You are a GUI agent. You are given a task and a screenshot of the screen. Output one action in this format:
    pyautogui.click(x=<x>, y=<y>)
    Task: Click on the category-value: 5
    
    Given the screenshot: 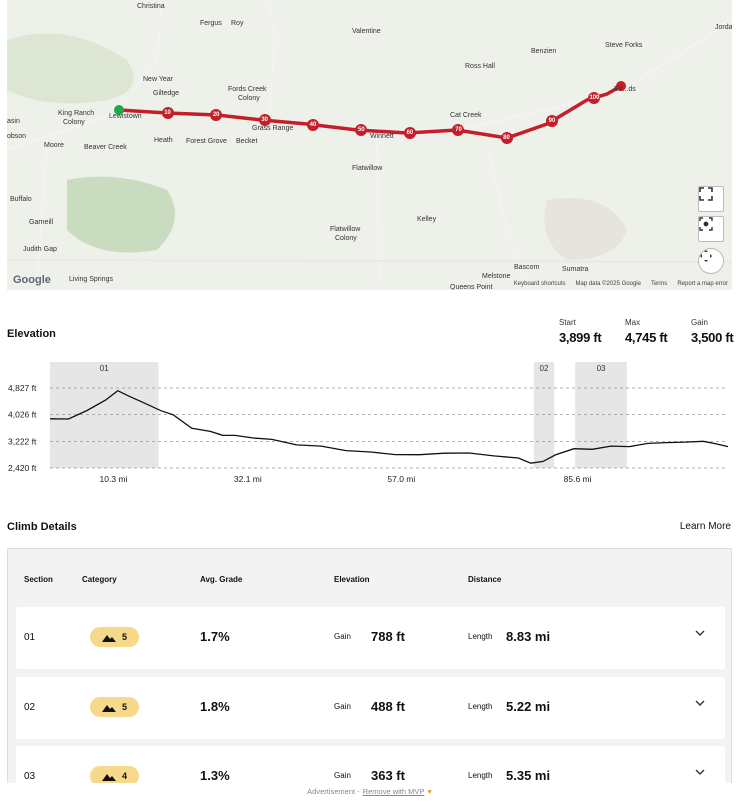 What is the action you would take?
    pyautogui.click(x=124, y=637)
    